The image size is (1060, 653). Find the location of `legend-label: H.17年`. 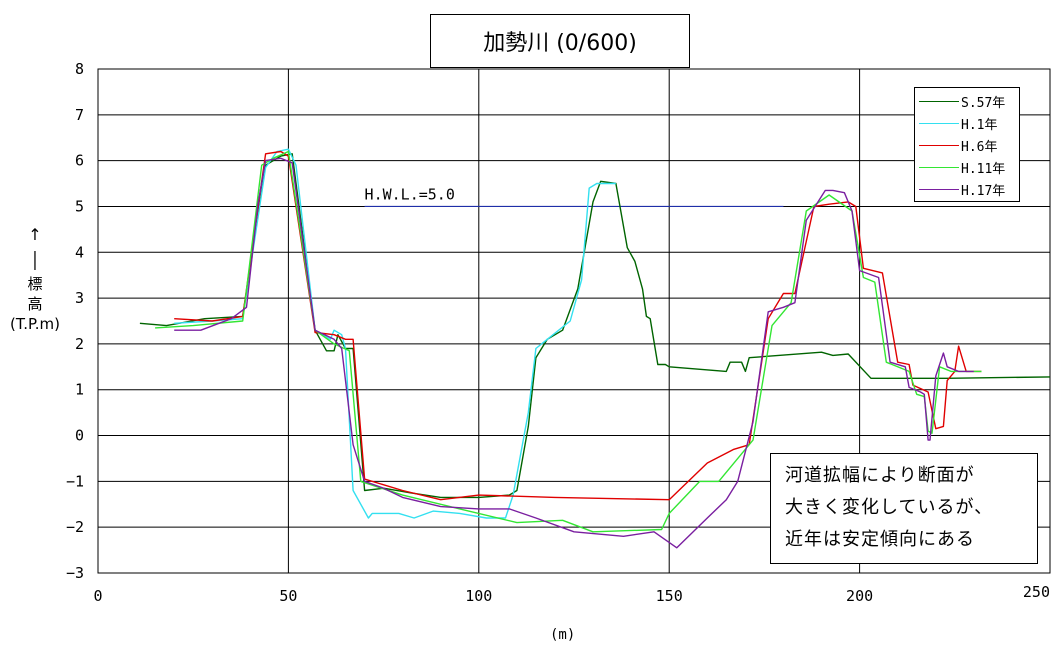

legend-label: H.17年 is located at coordinates (983, 191).